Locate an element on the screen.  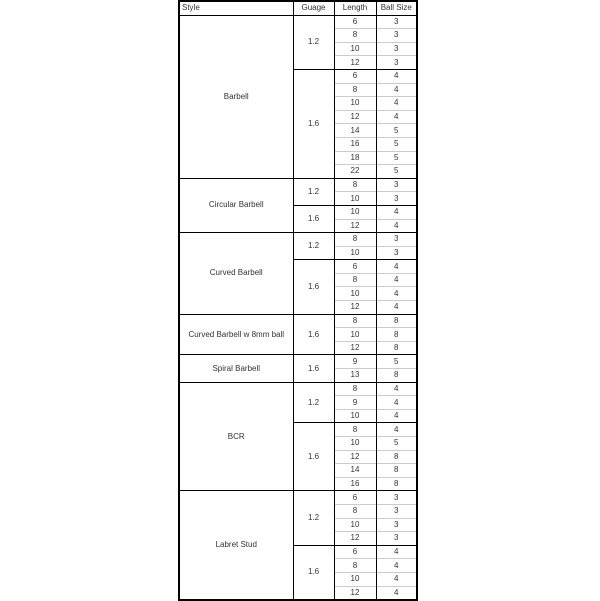
table-row: Labret Stud 1.2 6 3 is located at coordinates (298, 545).